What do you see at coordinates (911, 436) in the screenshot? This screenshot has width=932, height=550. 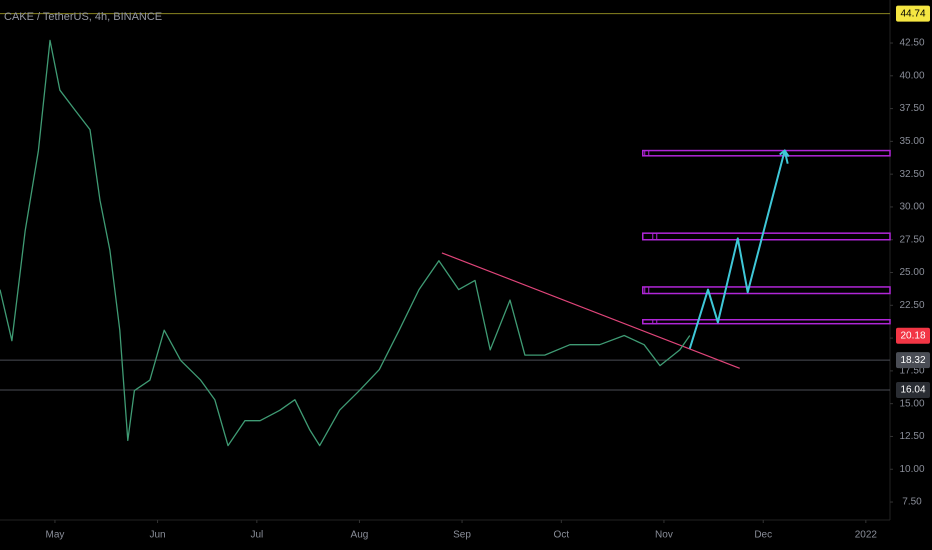 I see `y-tick-label: 12.50` at bounding box center [911, 436].